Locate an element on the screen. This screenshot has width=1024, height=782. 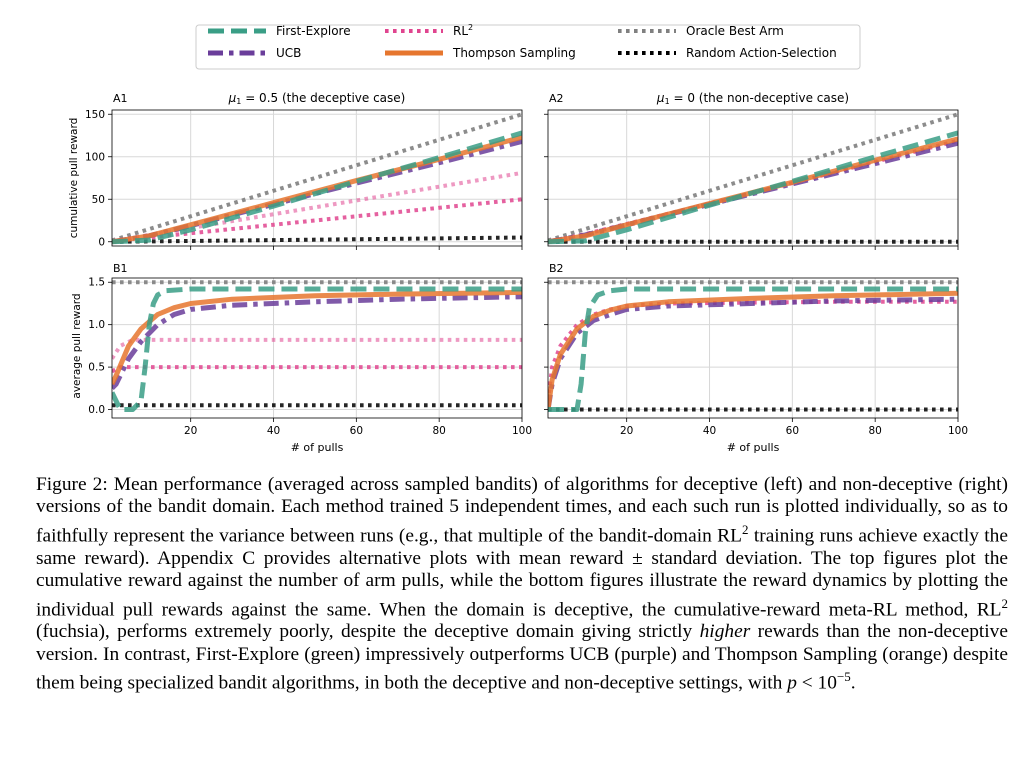
panel-title-a1: μ1 = 0.5 (the deceptive case) is located at coordinates (317, 98).